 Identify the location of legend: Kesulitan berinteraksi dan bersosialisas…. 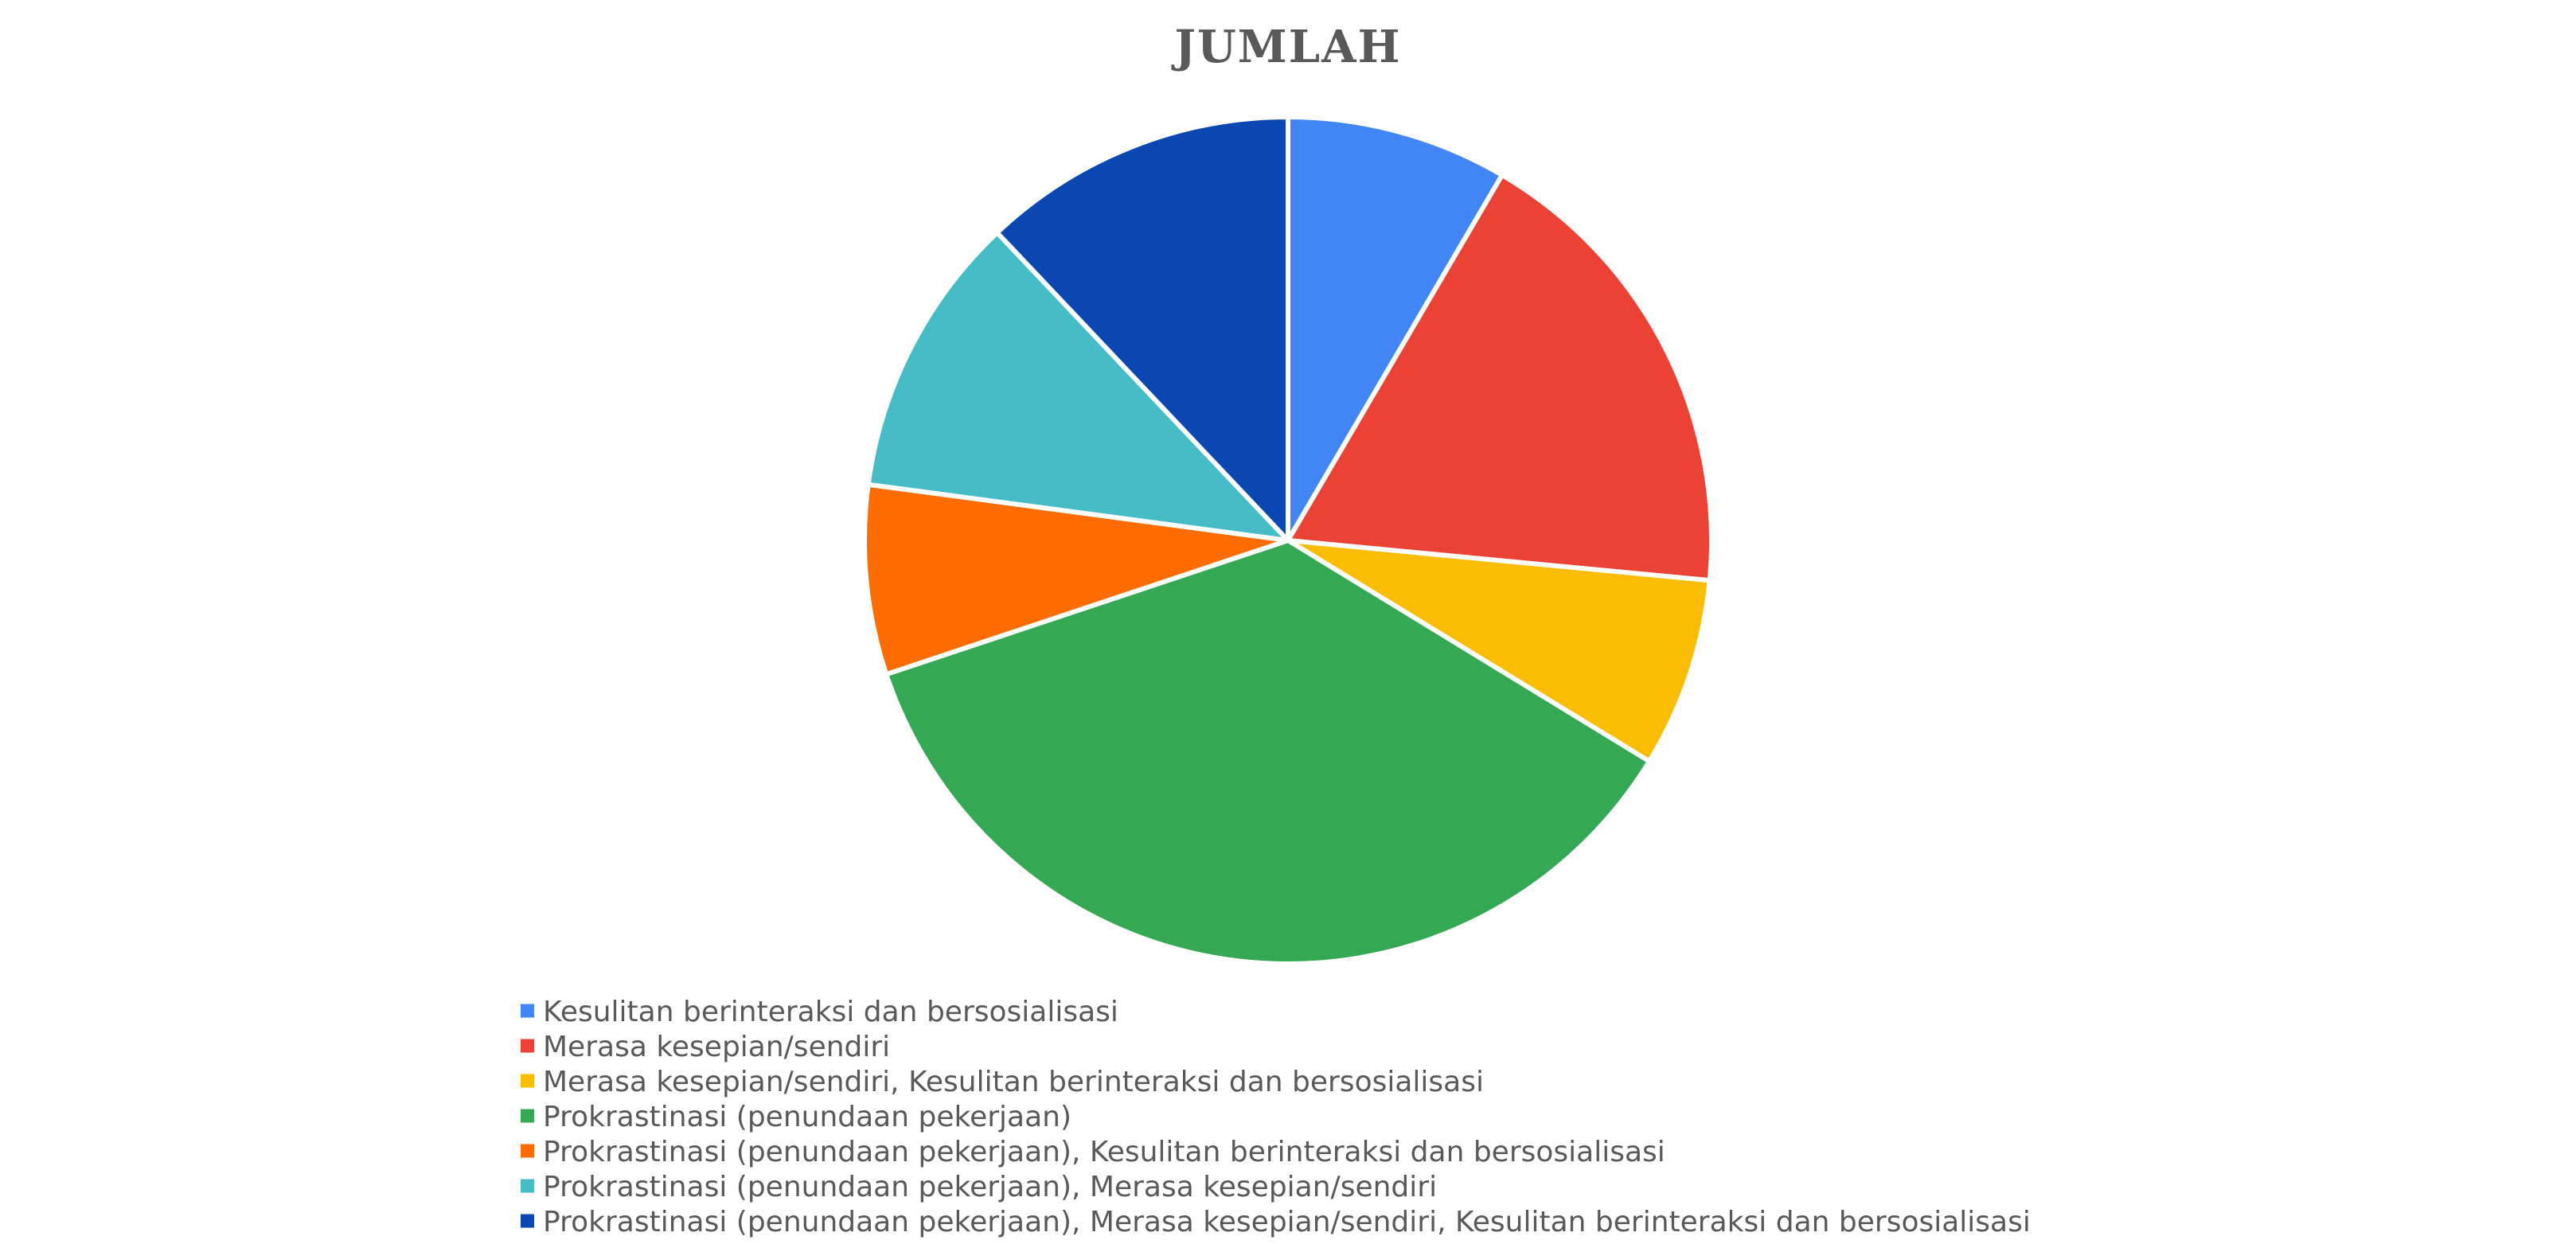
(1276, 1117).